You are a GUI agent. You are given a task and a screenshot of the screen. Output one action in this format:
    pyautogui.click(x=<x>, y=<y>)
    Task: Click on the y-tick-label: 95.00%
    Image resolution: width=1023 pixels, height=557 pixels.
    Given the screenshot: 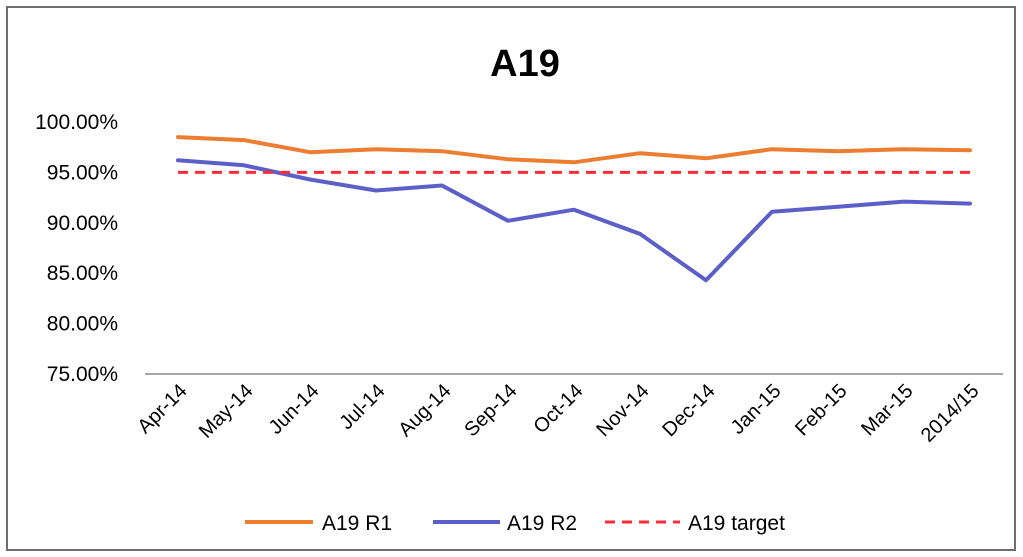 What is the action you would take?
    pyautogui.click(x=82, y=172)
    